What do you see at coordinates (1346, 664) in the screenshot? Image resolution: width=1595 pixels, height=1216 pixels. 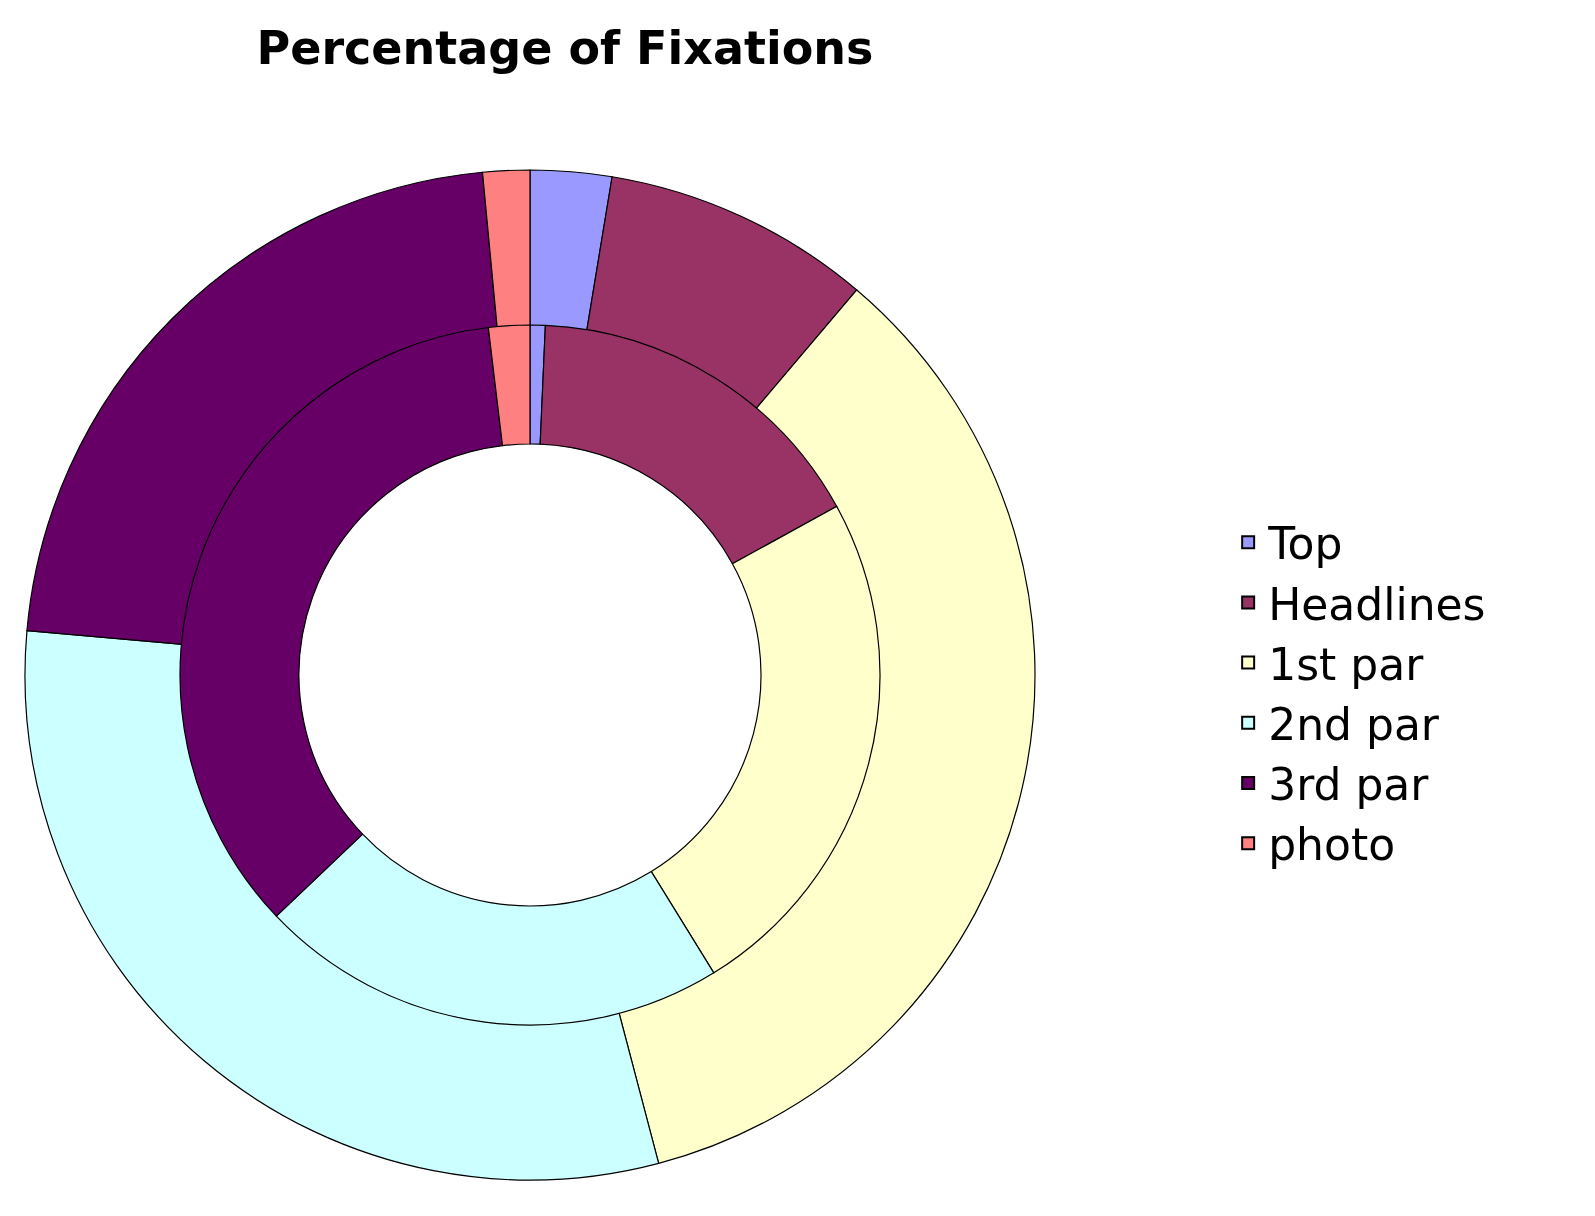 I see `legend-label: 1st par` at bounding box center [1346, 664].